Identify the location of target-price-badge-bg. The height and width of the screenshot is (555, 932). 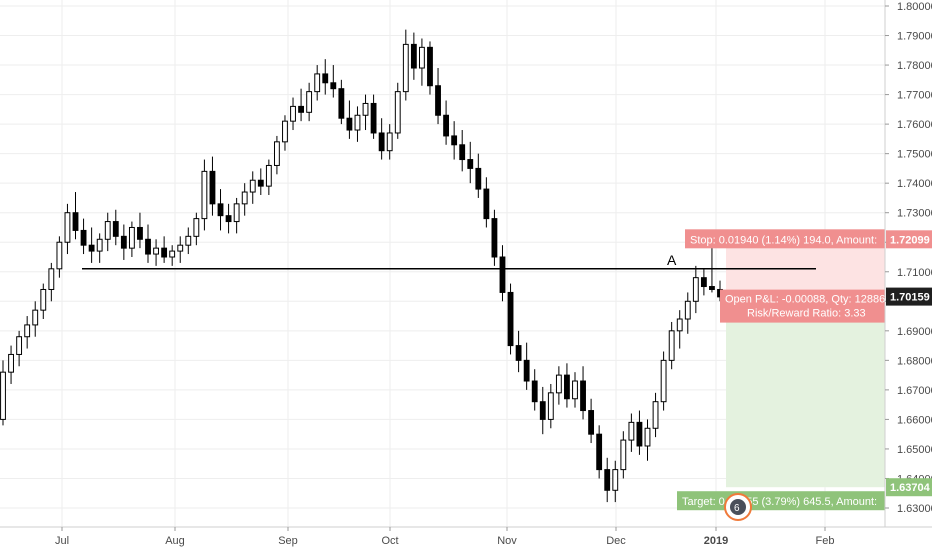
(909, 487).